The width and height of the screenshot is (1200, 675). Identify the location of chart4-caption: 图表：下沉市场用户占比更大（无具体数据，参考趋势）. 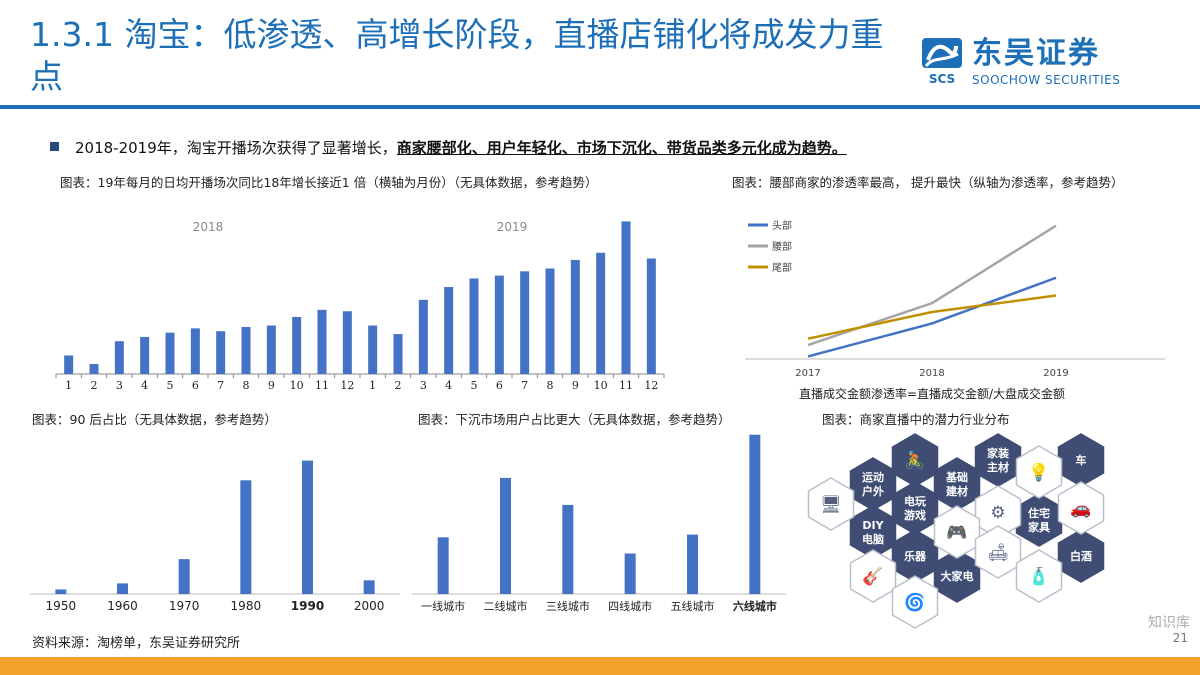
(574, 419).